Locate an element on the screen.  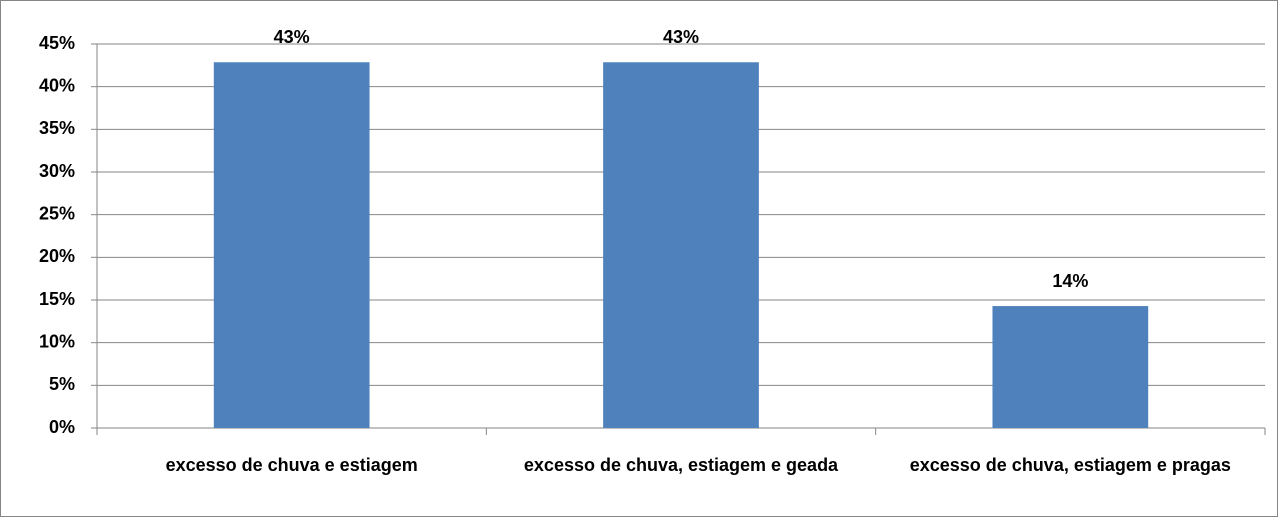
value-label: 14% is located at coordinates (1070, 281).